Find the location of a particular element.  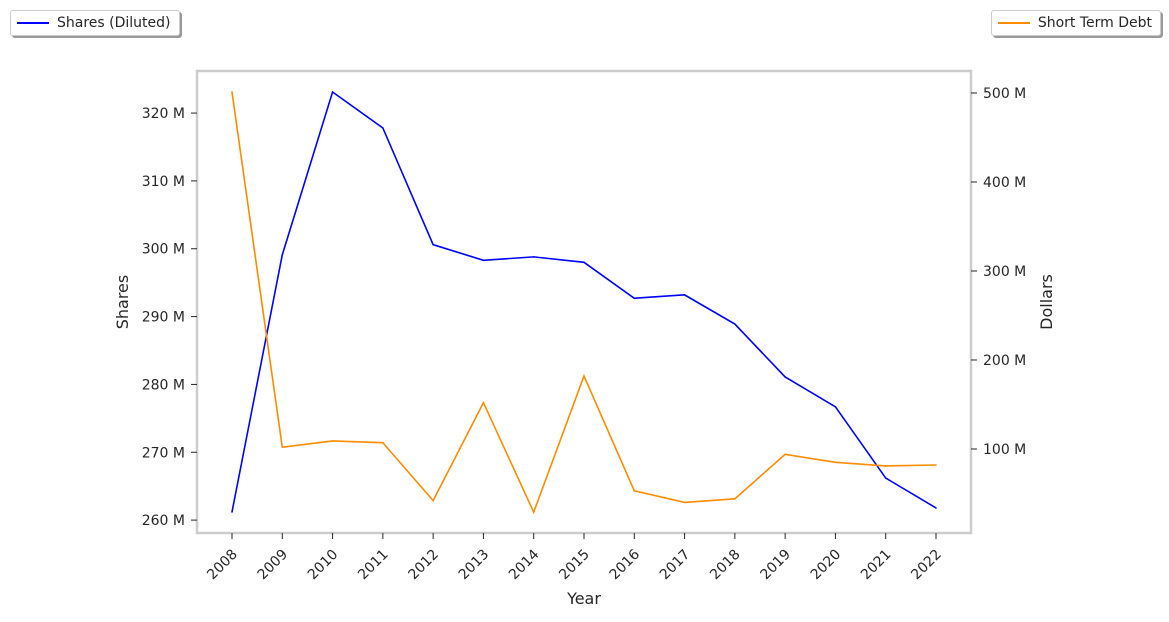

legend-debt: Short Term Debt is located at coordinates (1075, 23).